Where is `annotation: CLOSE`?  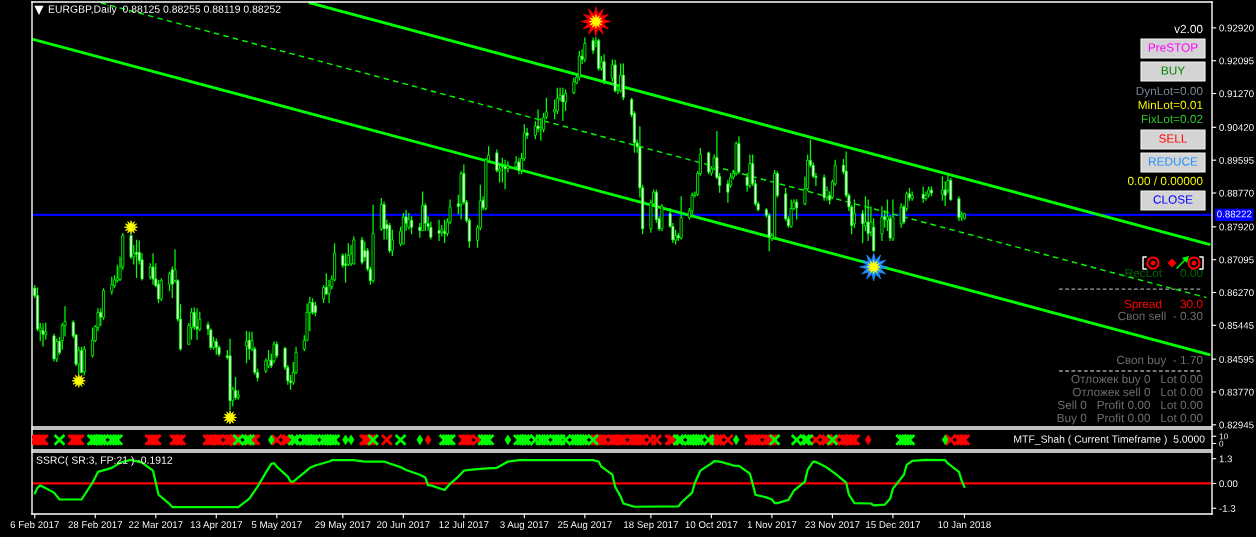 annotation: CLOSE is located at coordinates (1173, 199).